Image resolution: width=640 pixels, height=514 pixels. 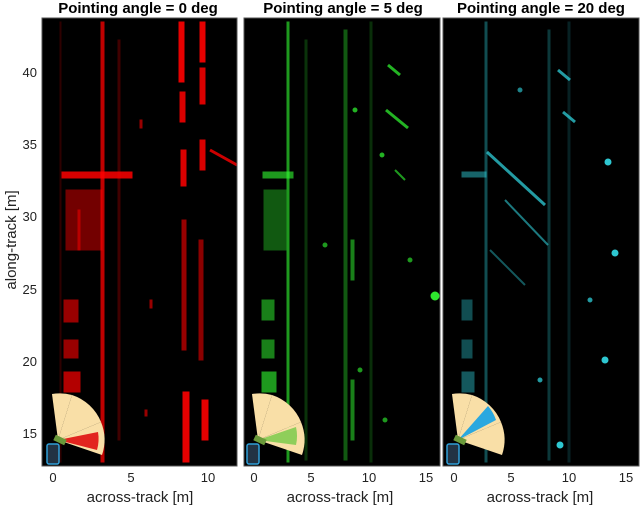 I want to click on y-tick: 25, so click(x=30, y=289).